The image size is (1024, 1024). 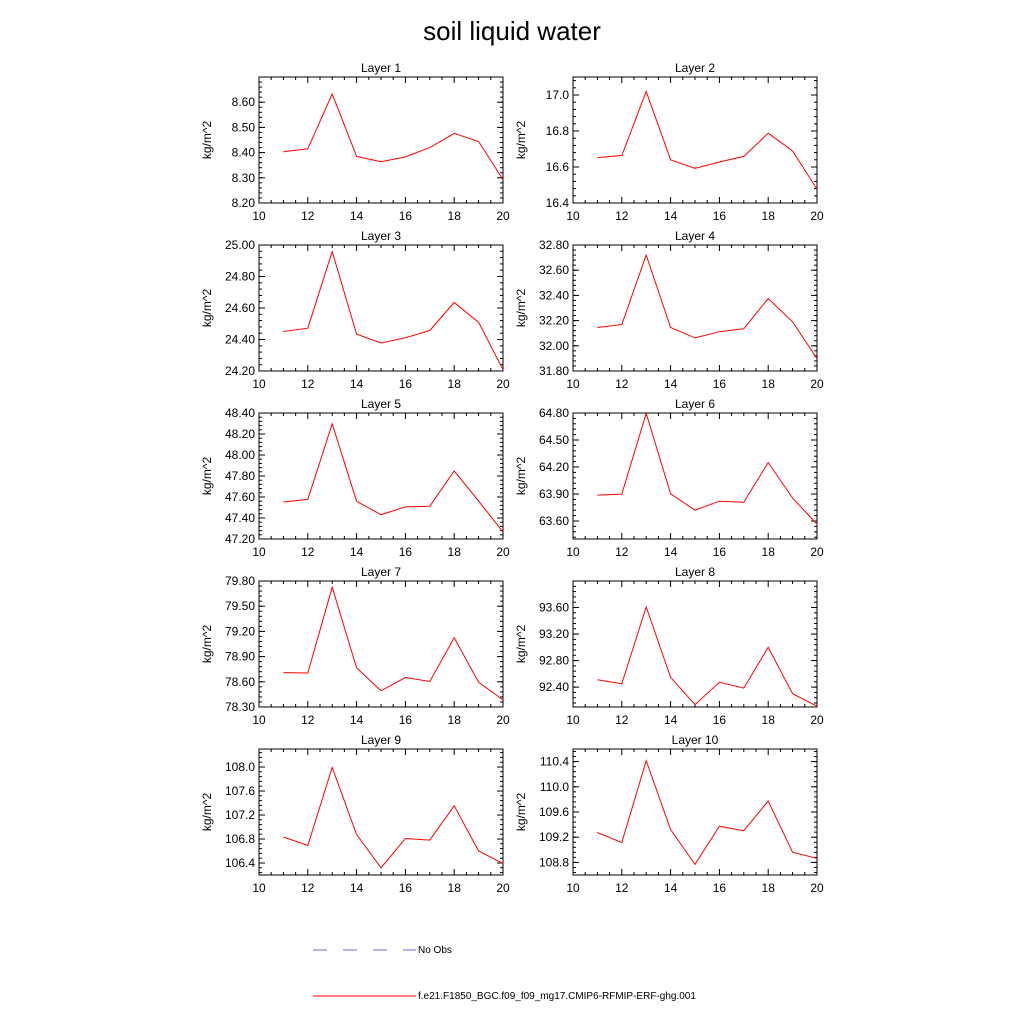 I want to click on y-tick-label: 106.8, so click(x=240, y=839).